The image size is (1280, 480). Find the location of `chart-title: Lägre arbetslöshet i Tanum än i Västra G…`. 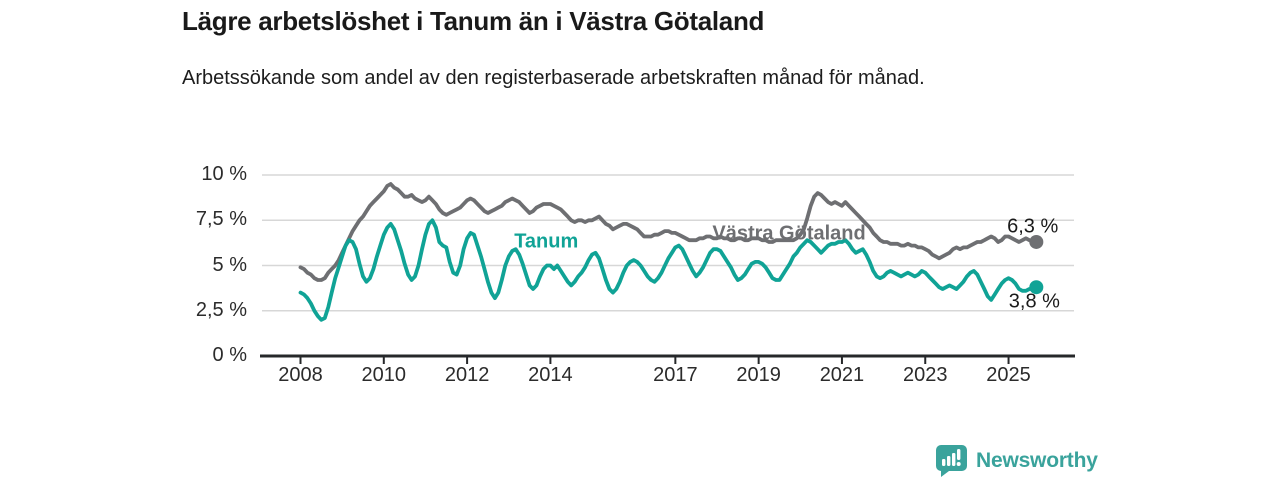

chart-title: Lägre arbetslöshet i Tanum än i Västra G… is located at coordinates (473, 21).